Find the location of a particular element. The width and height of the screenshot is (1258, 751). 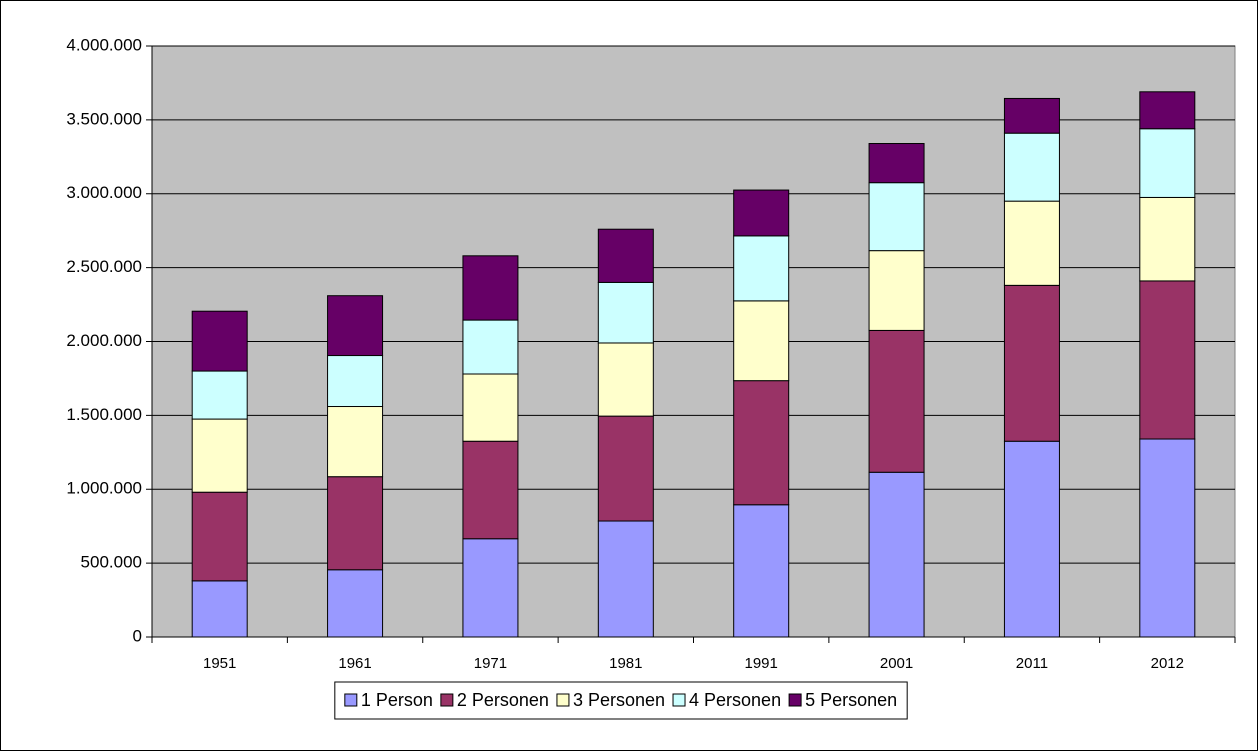

y-tick-label: 4.000.000 is located at coordinates (104, 44).